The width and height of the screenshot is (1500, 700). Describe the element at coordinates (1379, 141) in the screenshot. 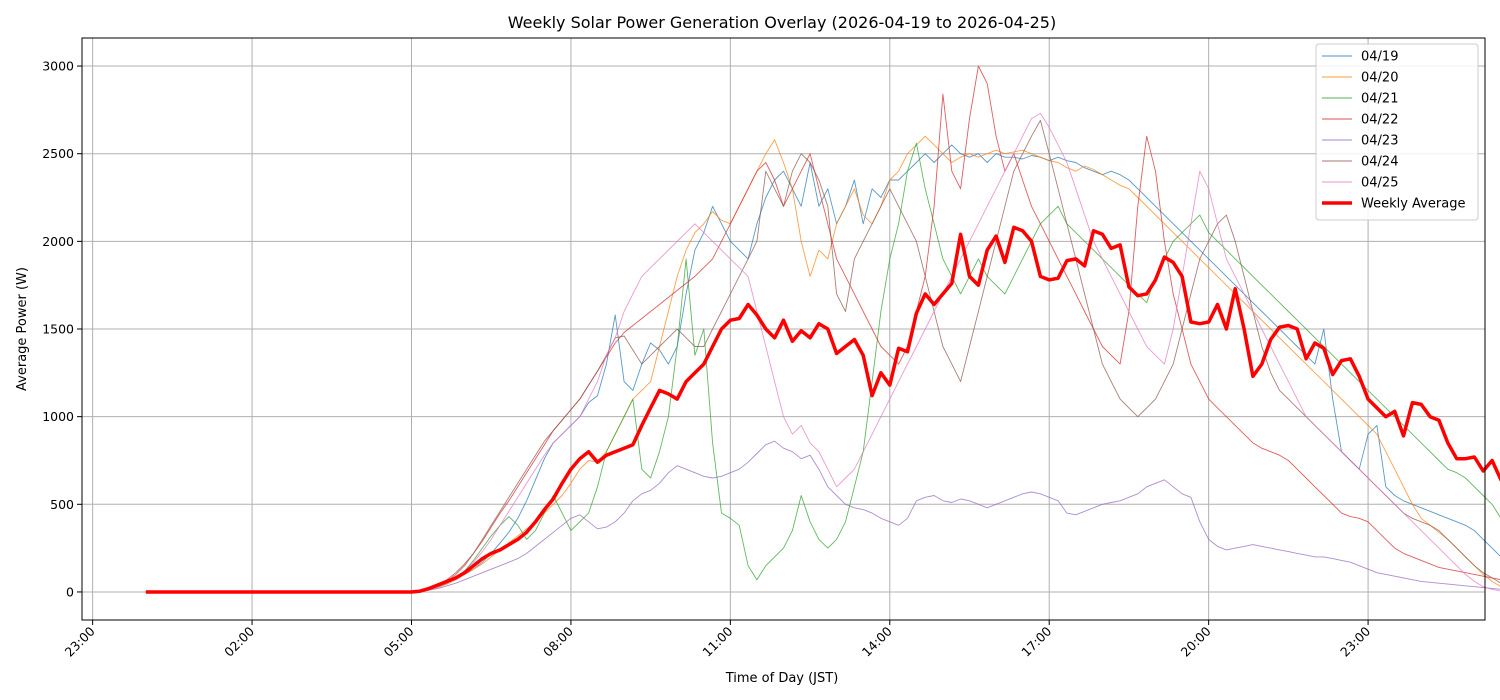

I see `legend-label: 04/23` at that location.